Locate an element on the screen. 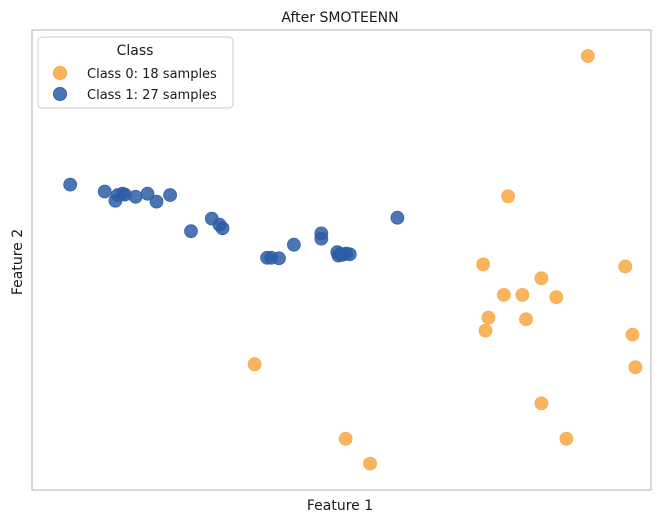  y-axis-label: Feature 2 is located at coordinates (18, 262).